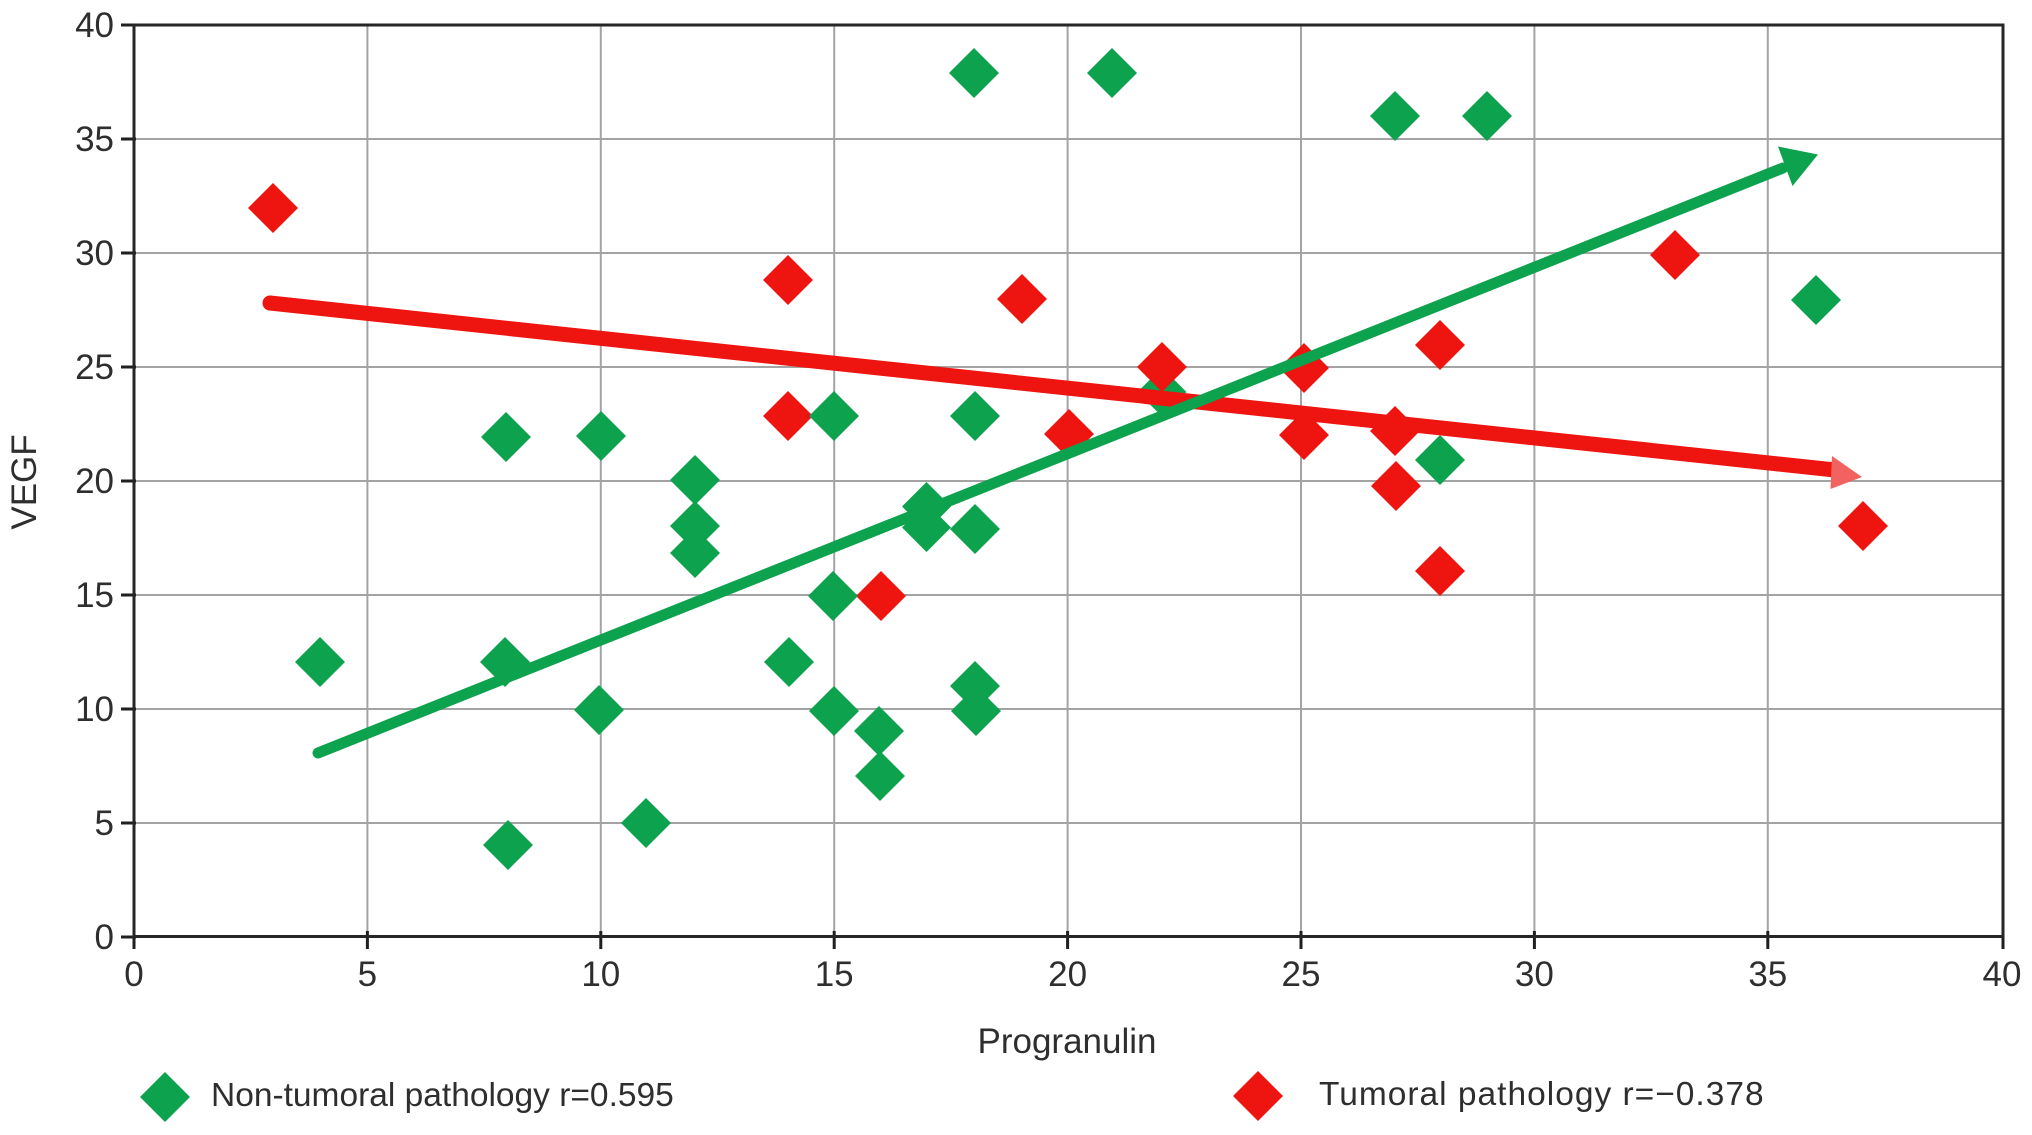 This screenshot has height=1135, width=2032. I want to click on svg-text: Tumoral pathology r=−0.378, so click(1542, 1094).